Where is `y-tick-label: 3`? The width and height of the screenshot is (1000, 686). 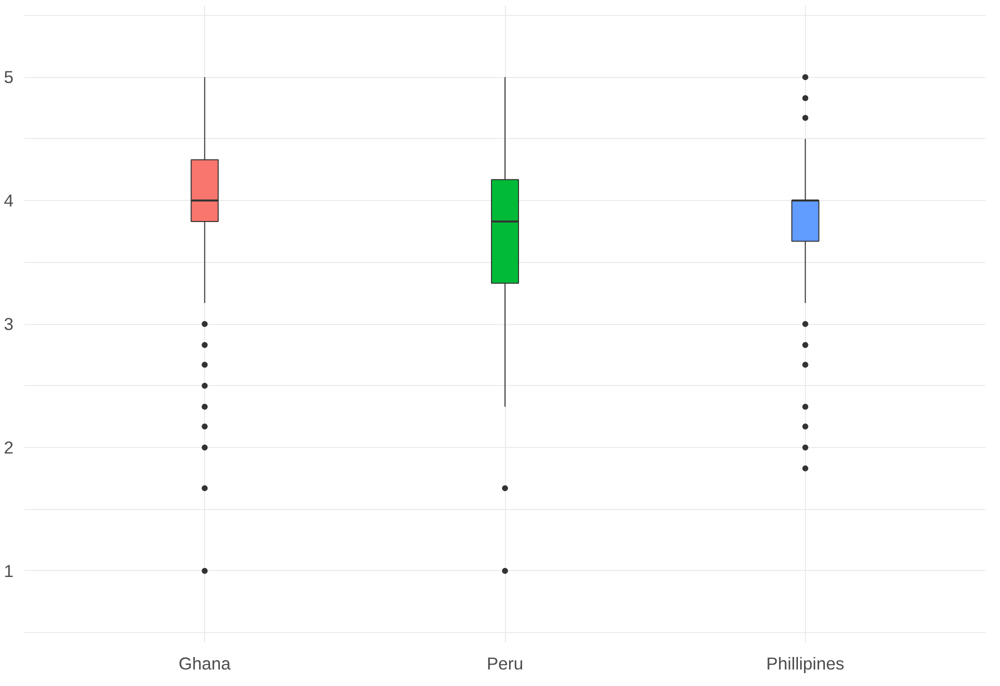
y-tick-label: 3 is located at coordinates (9, 324).